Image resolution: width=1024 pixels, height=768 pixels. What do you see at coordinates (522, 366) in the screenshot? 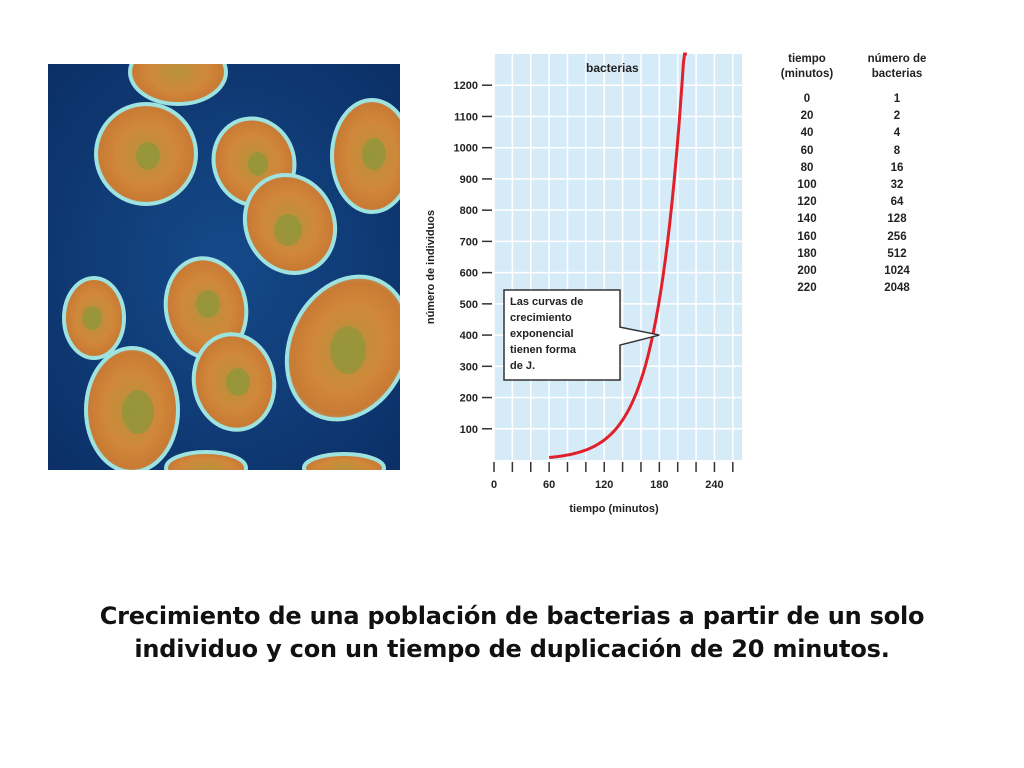
I see `callout-line: de J.` at bounding box center [522, 366].